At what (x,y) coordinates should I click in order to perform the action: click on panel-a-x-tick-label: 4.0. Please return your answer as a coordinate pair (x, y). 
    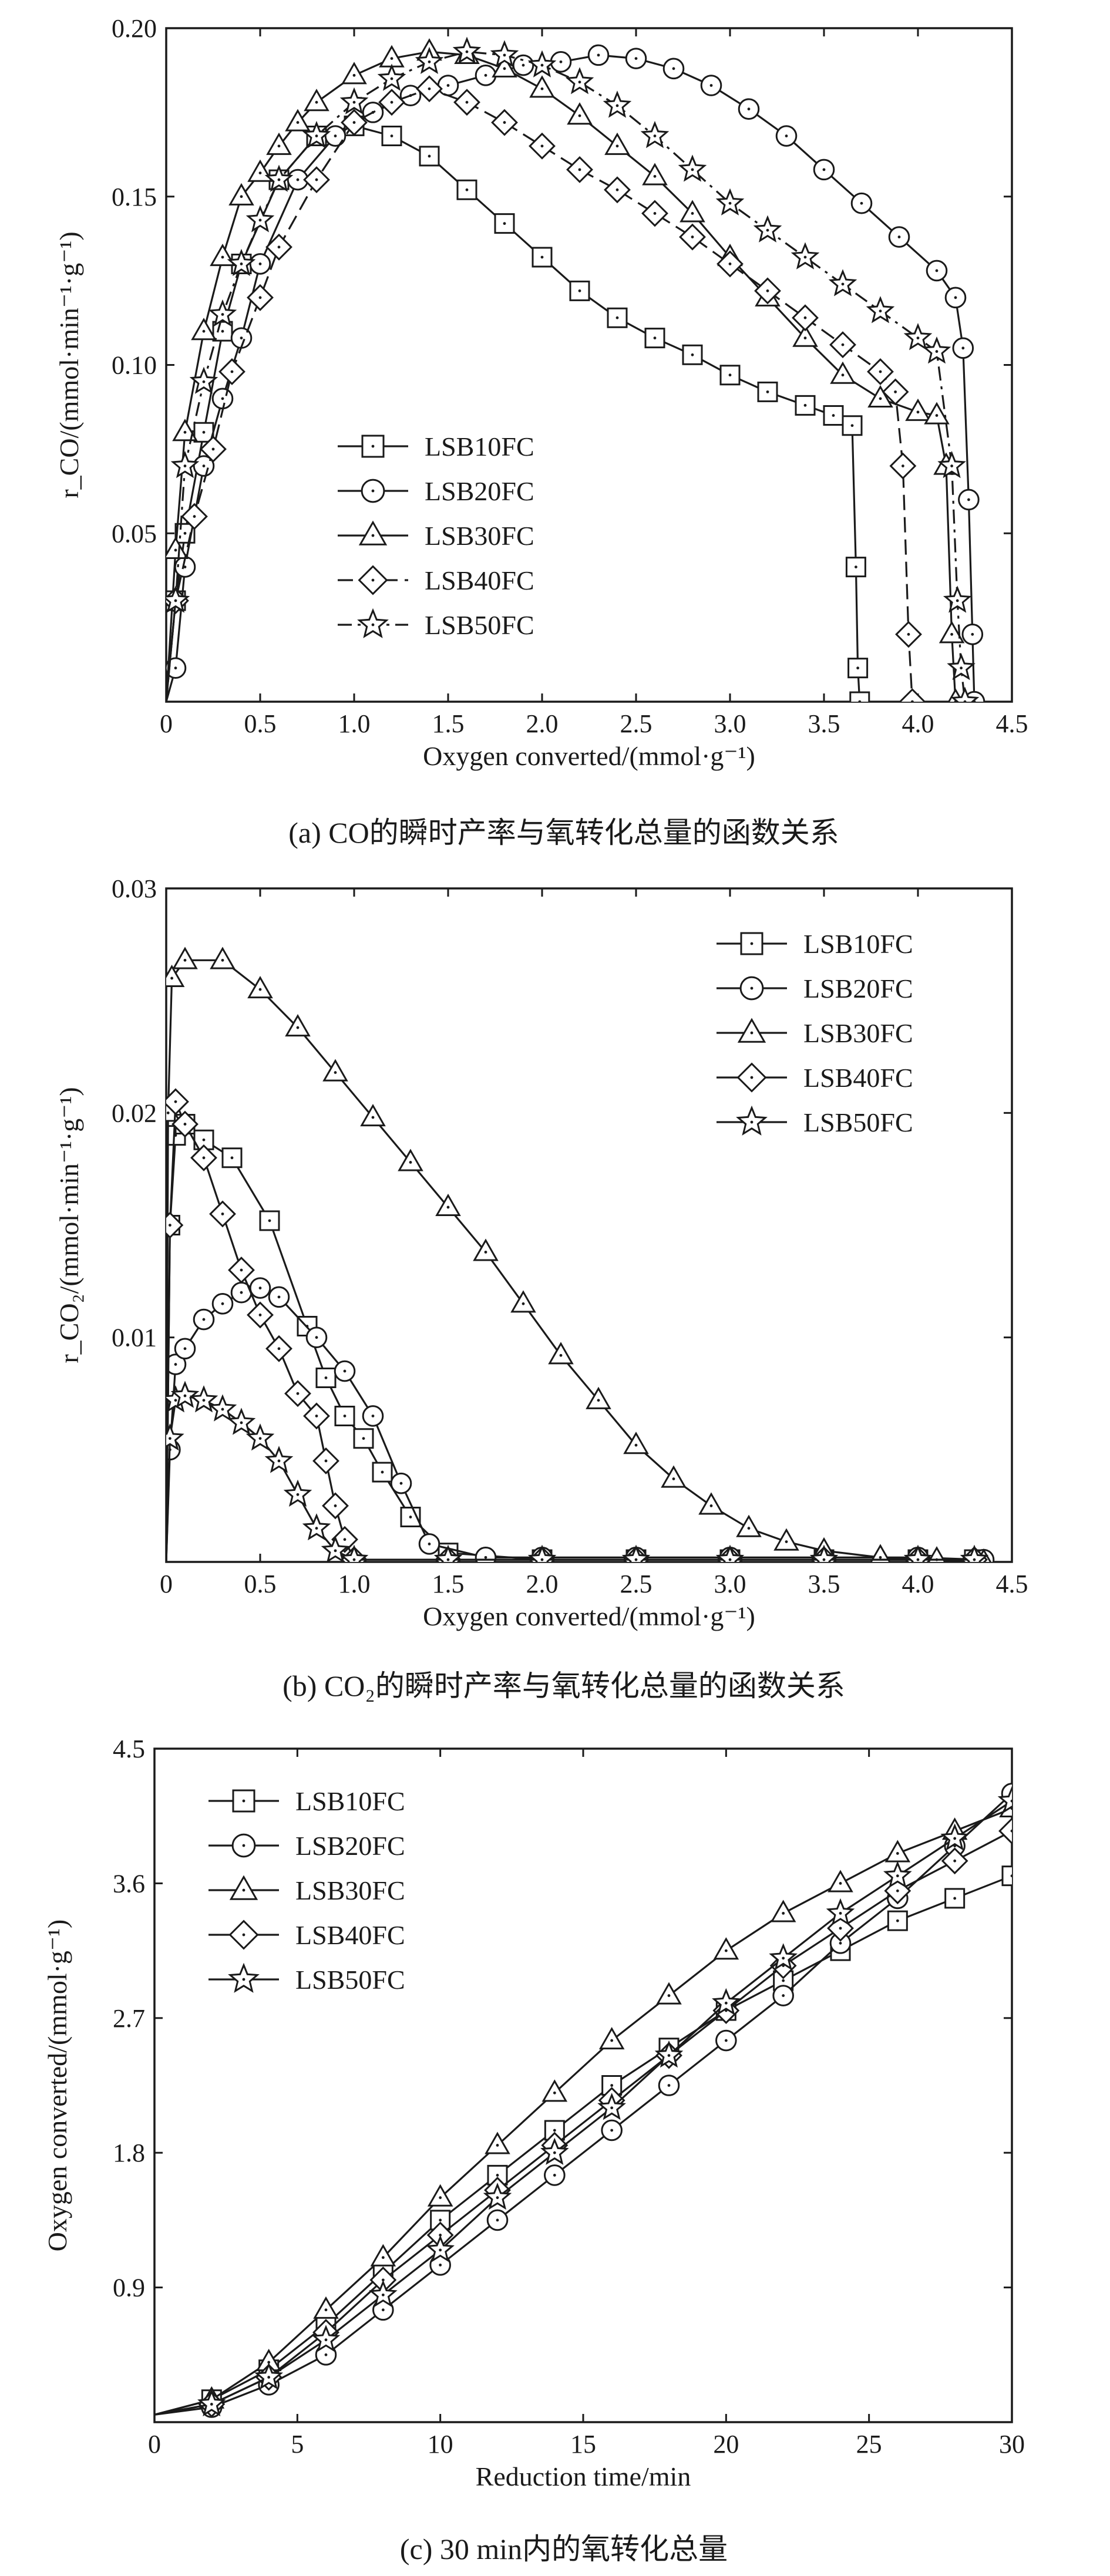
    Looking at the image, I should click on (918, 723).